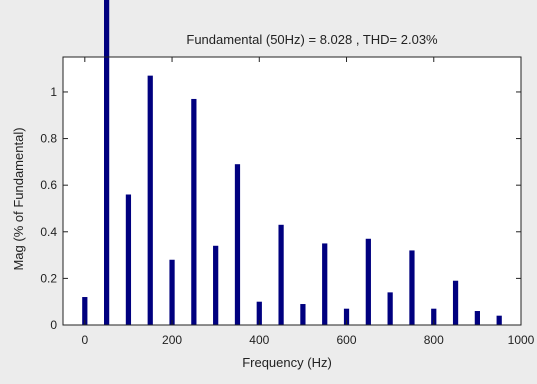 The image size is (537, 384). I want to click on x-tick-label: 600, so click(347, 340).